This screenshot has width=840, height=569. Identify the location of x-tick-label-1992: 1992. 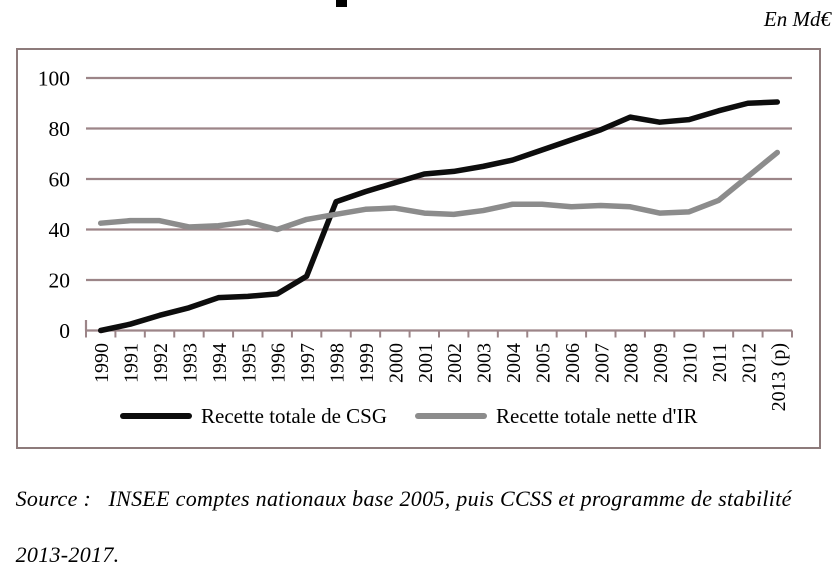
(161, 363).